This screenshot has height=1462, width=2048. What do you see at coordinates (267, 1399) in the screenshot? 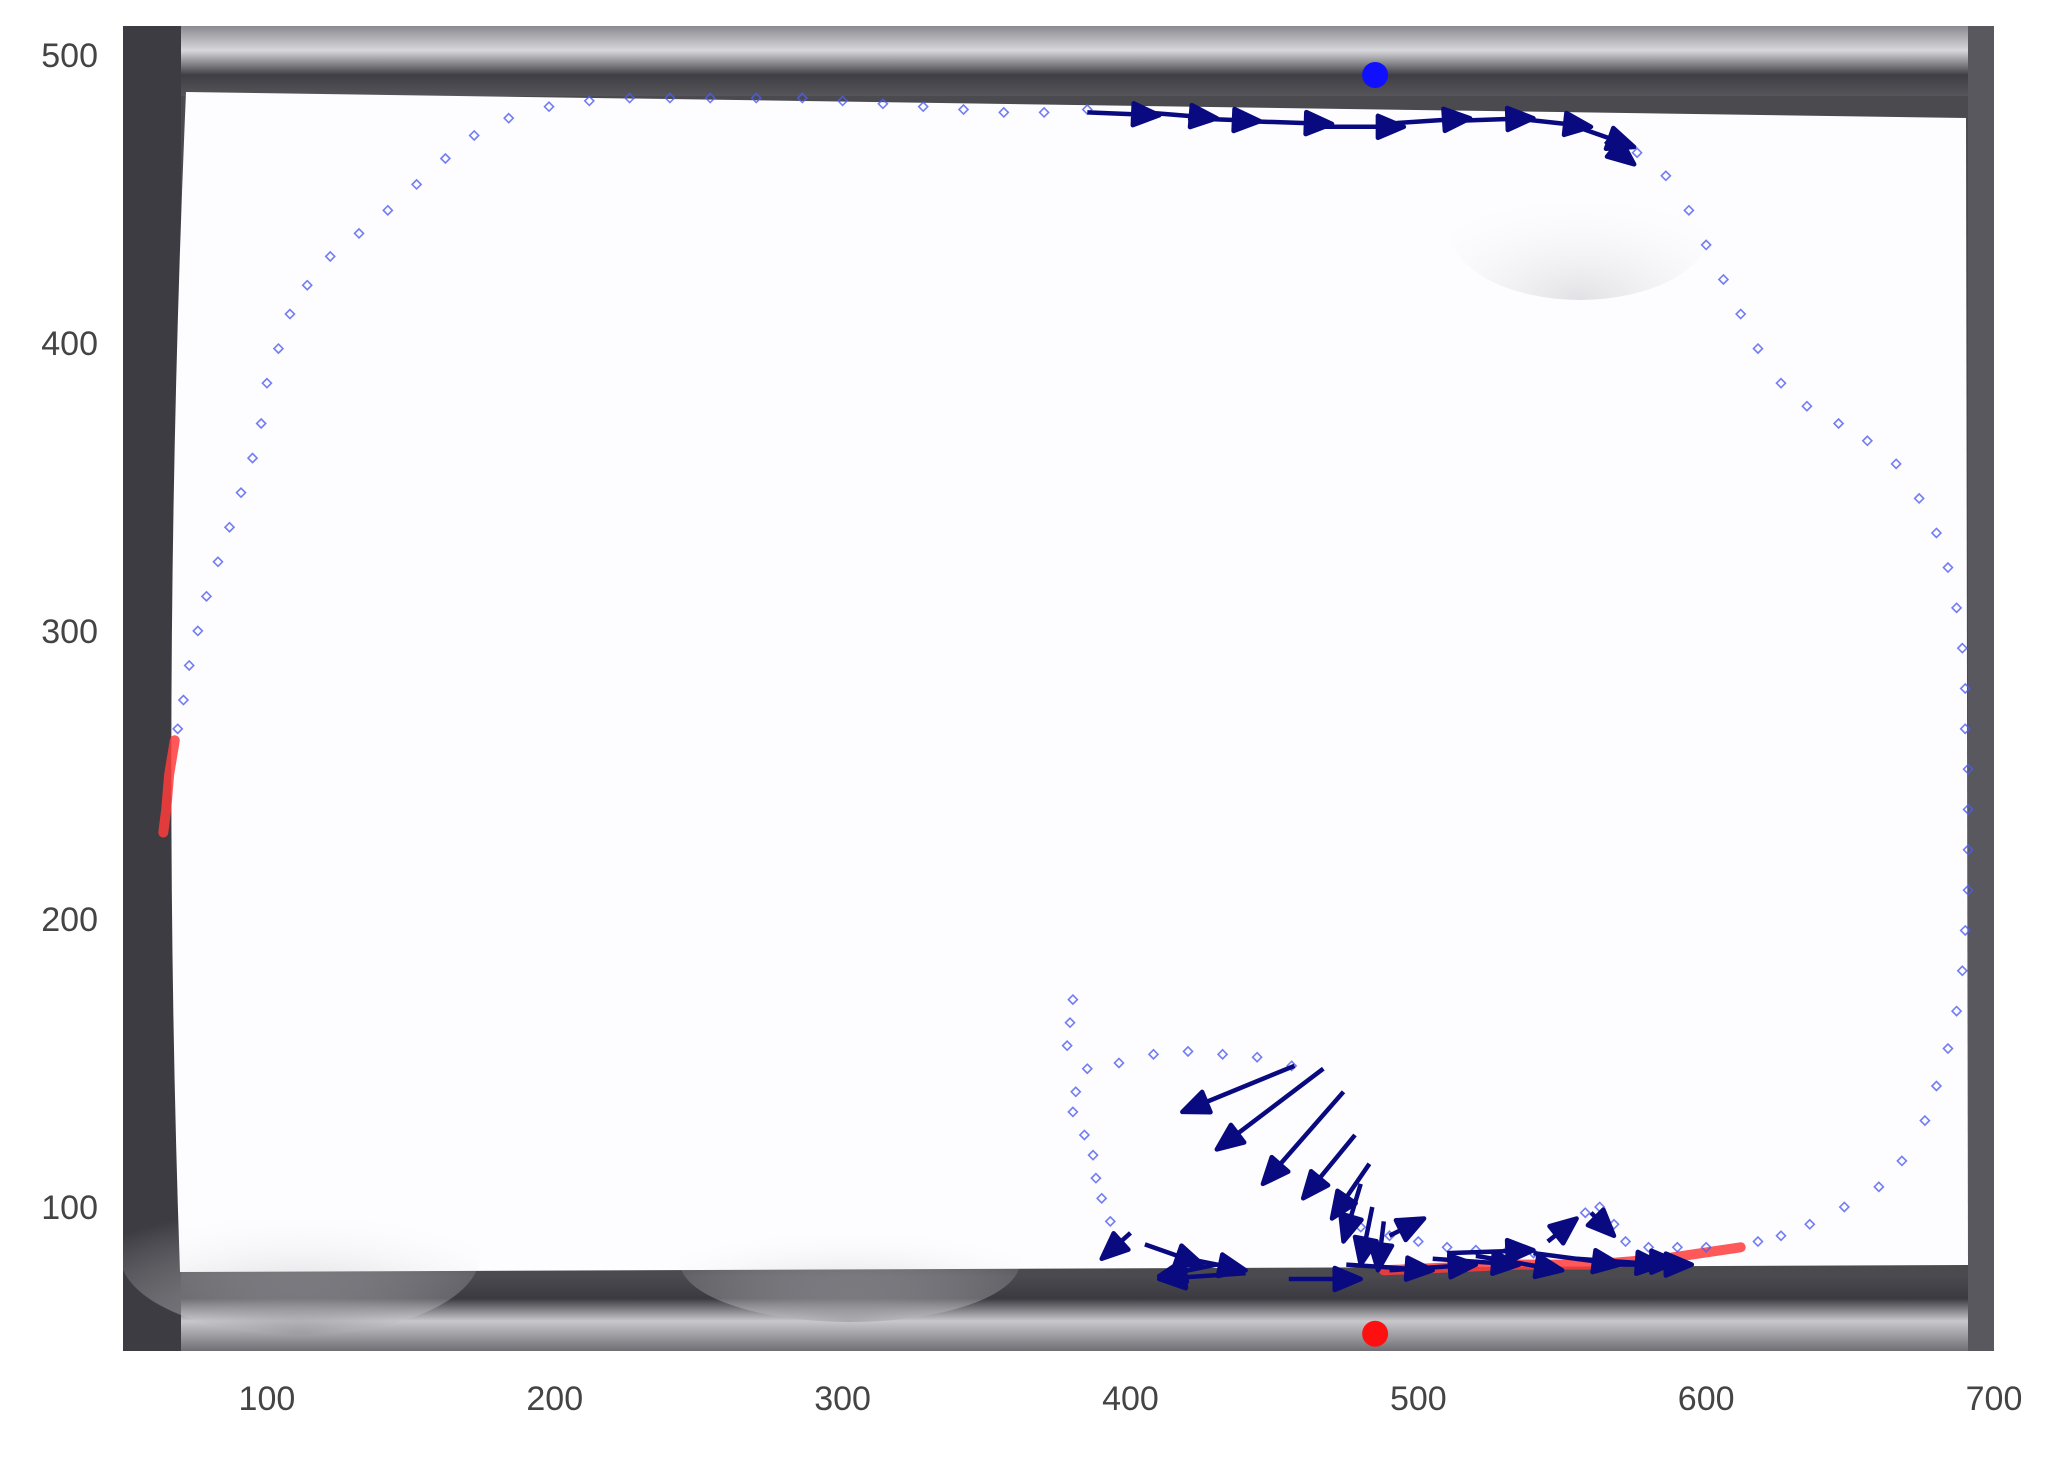
I see `x-tick-label: 100` at bounding box center [267, 1399].